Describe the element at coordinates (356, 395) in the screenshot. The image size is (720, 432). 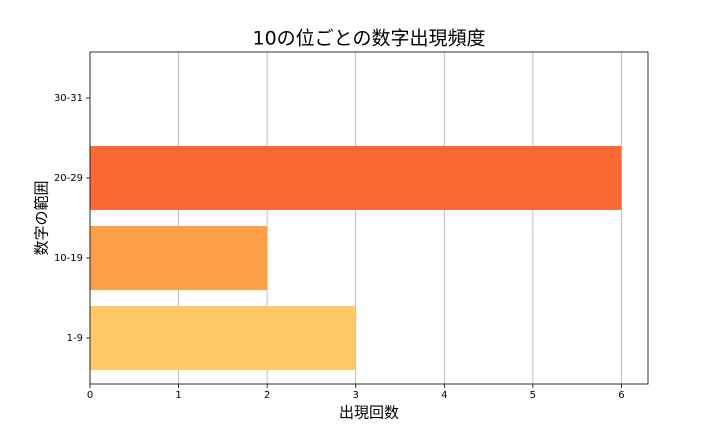
I see `x-tick-label: 3` at that location.